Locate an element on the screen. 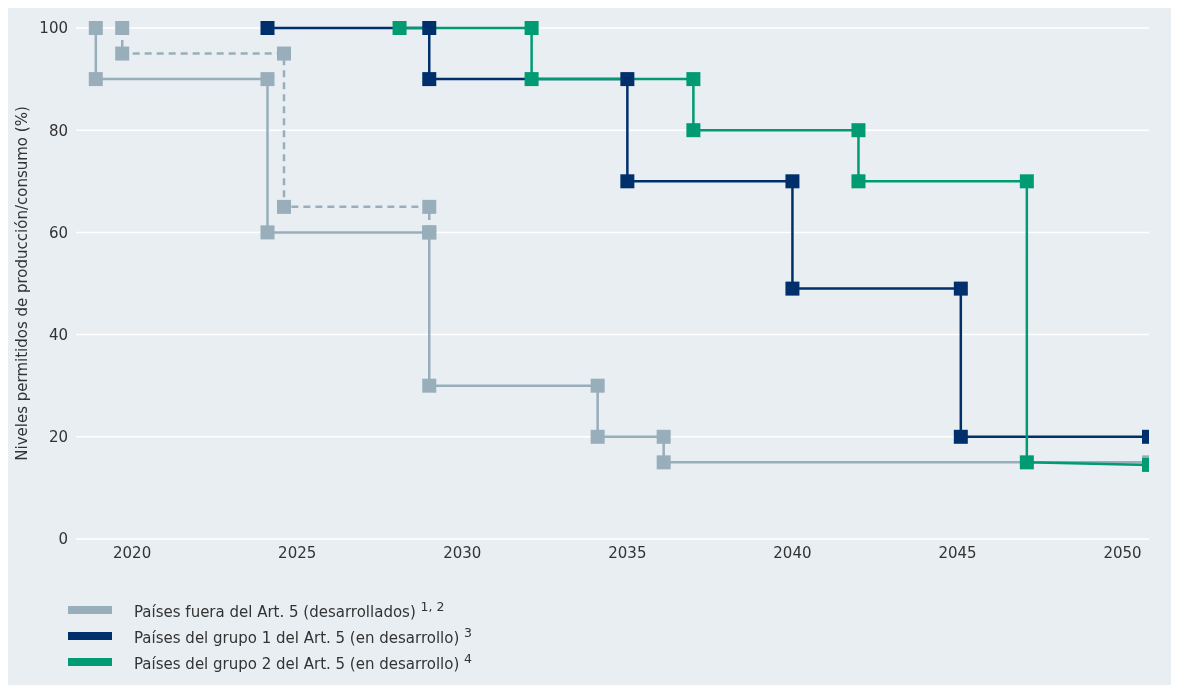  y-tick-label: 0 is located at coordinates (63, 539).